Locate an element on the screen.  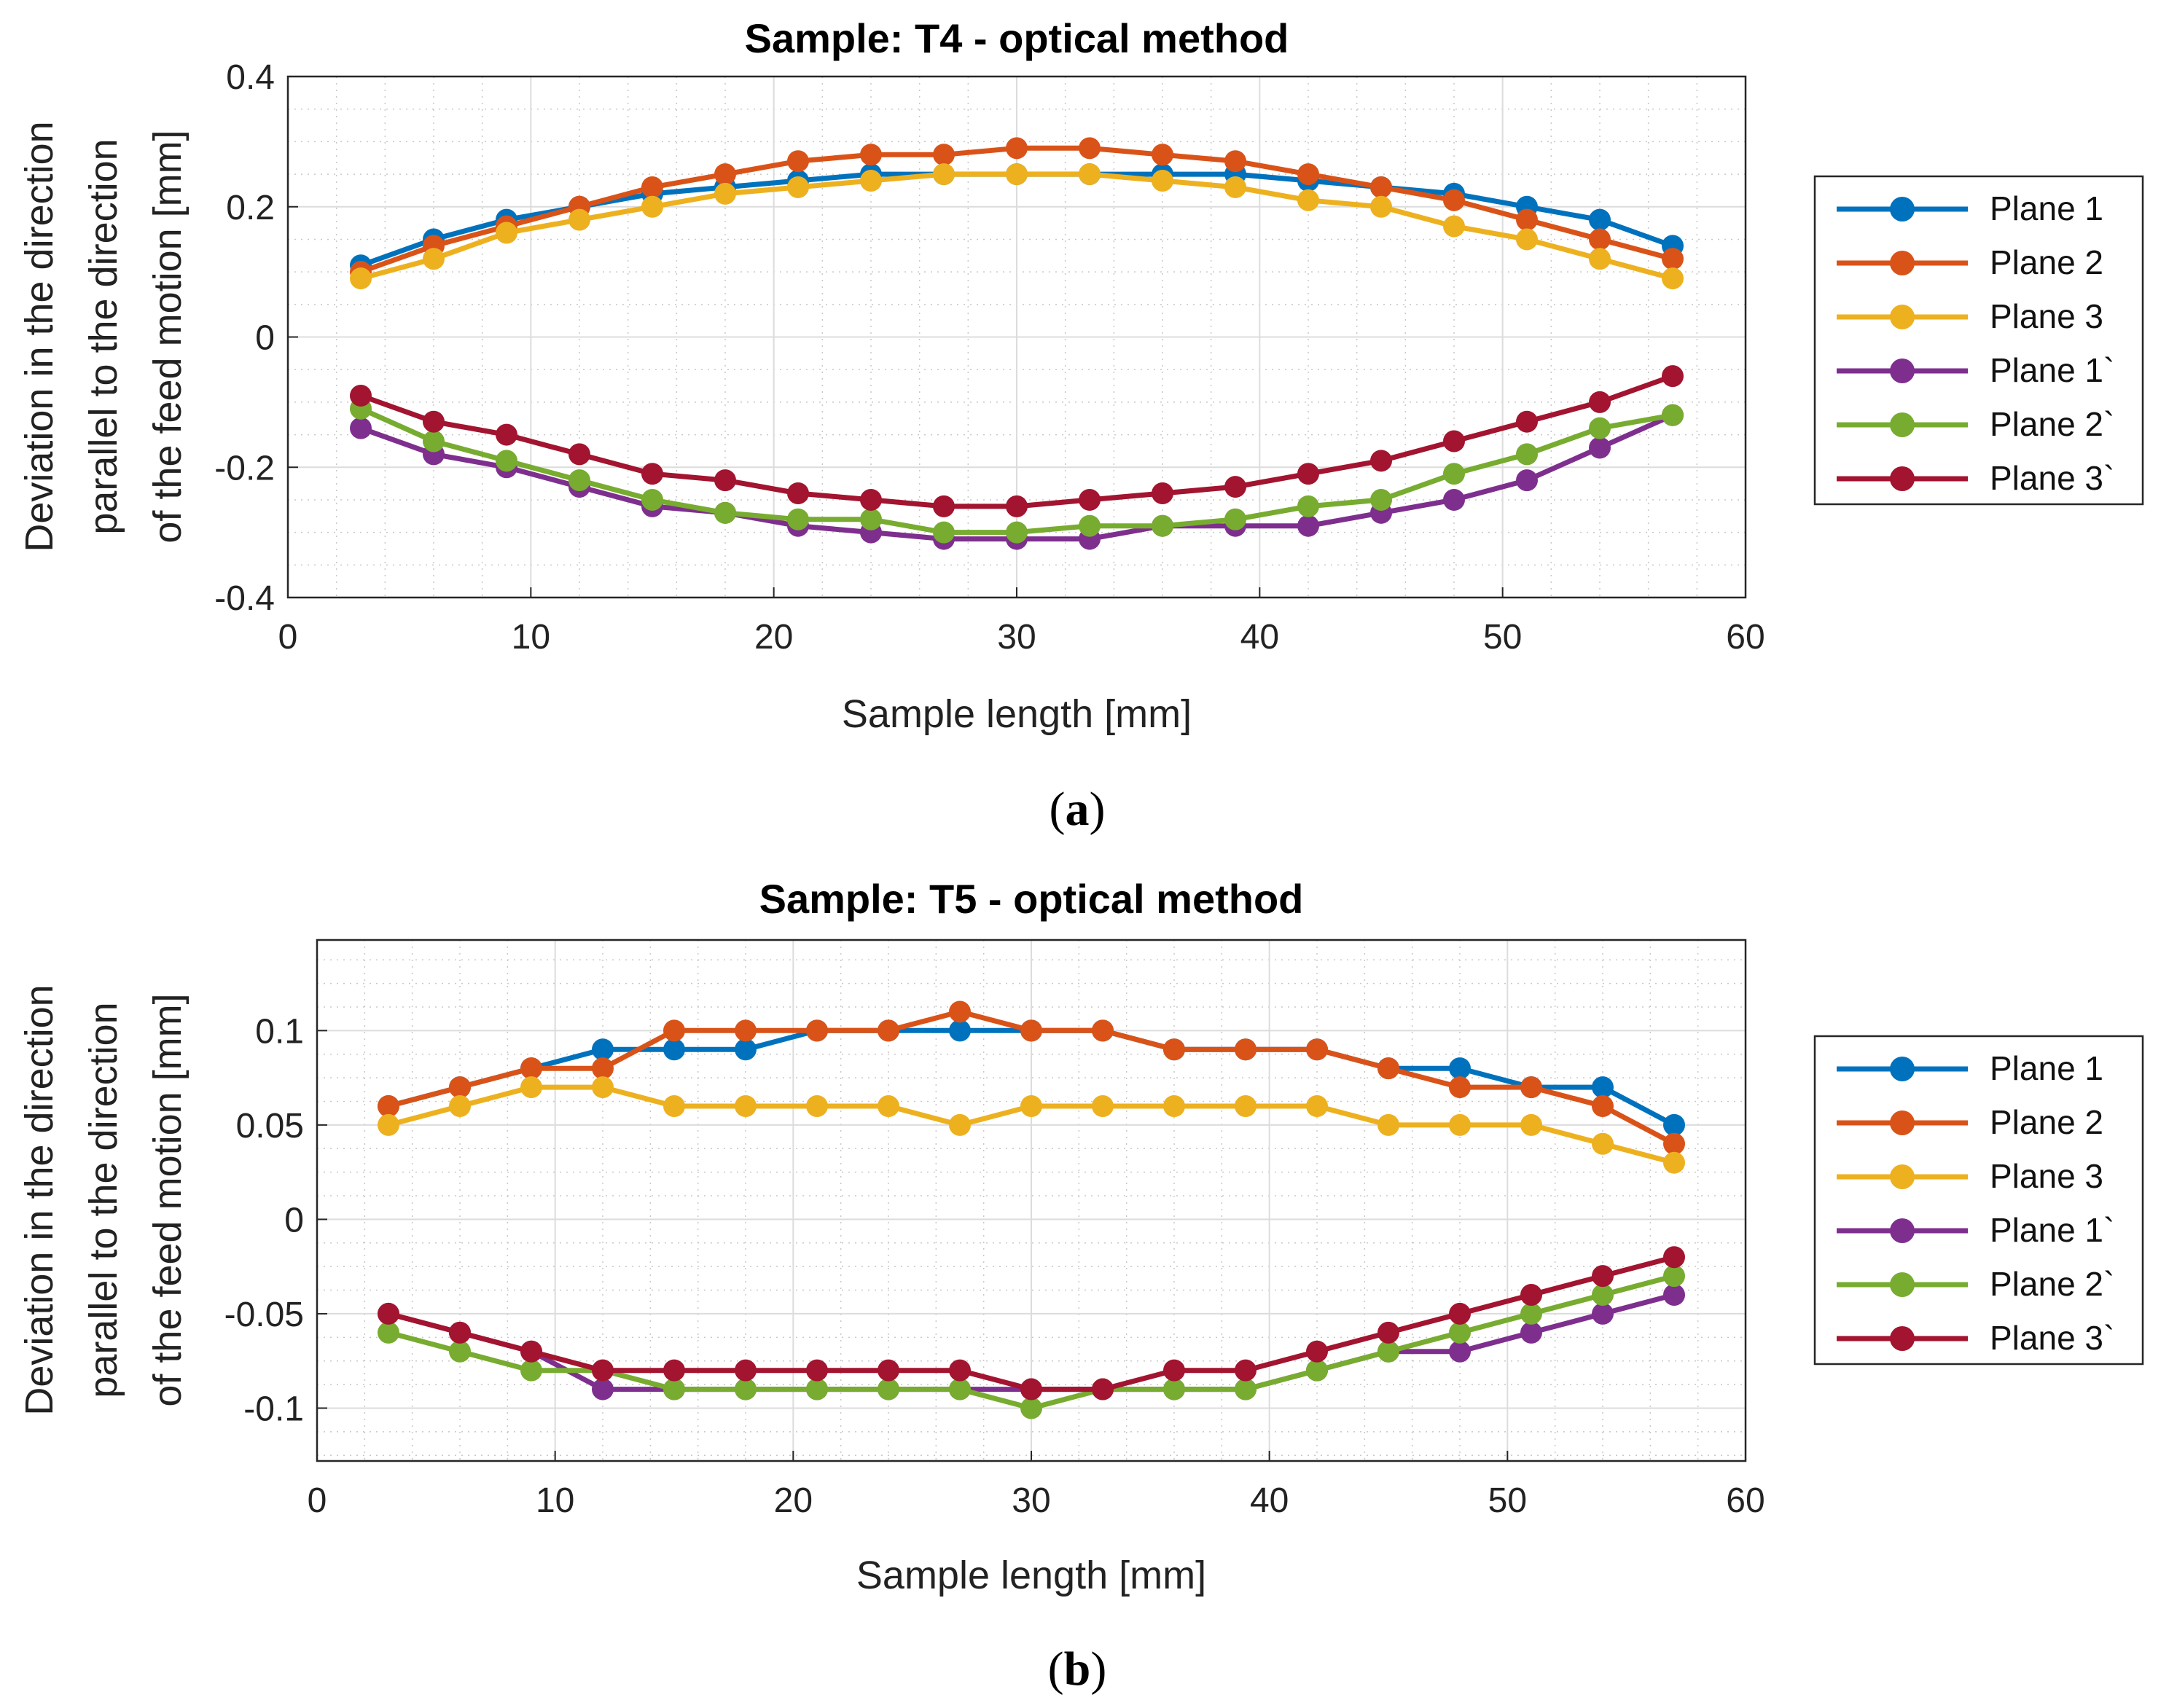
y-tick-label: 0.2 is located at coordinates (251, 208).